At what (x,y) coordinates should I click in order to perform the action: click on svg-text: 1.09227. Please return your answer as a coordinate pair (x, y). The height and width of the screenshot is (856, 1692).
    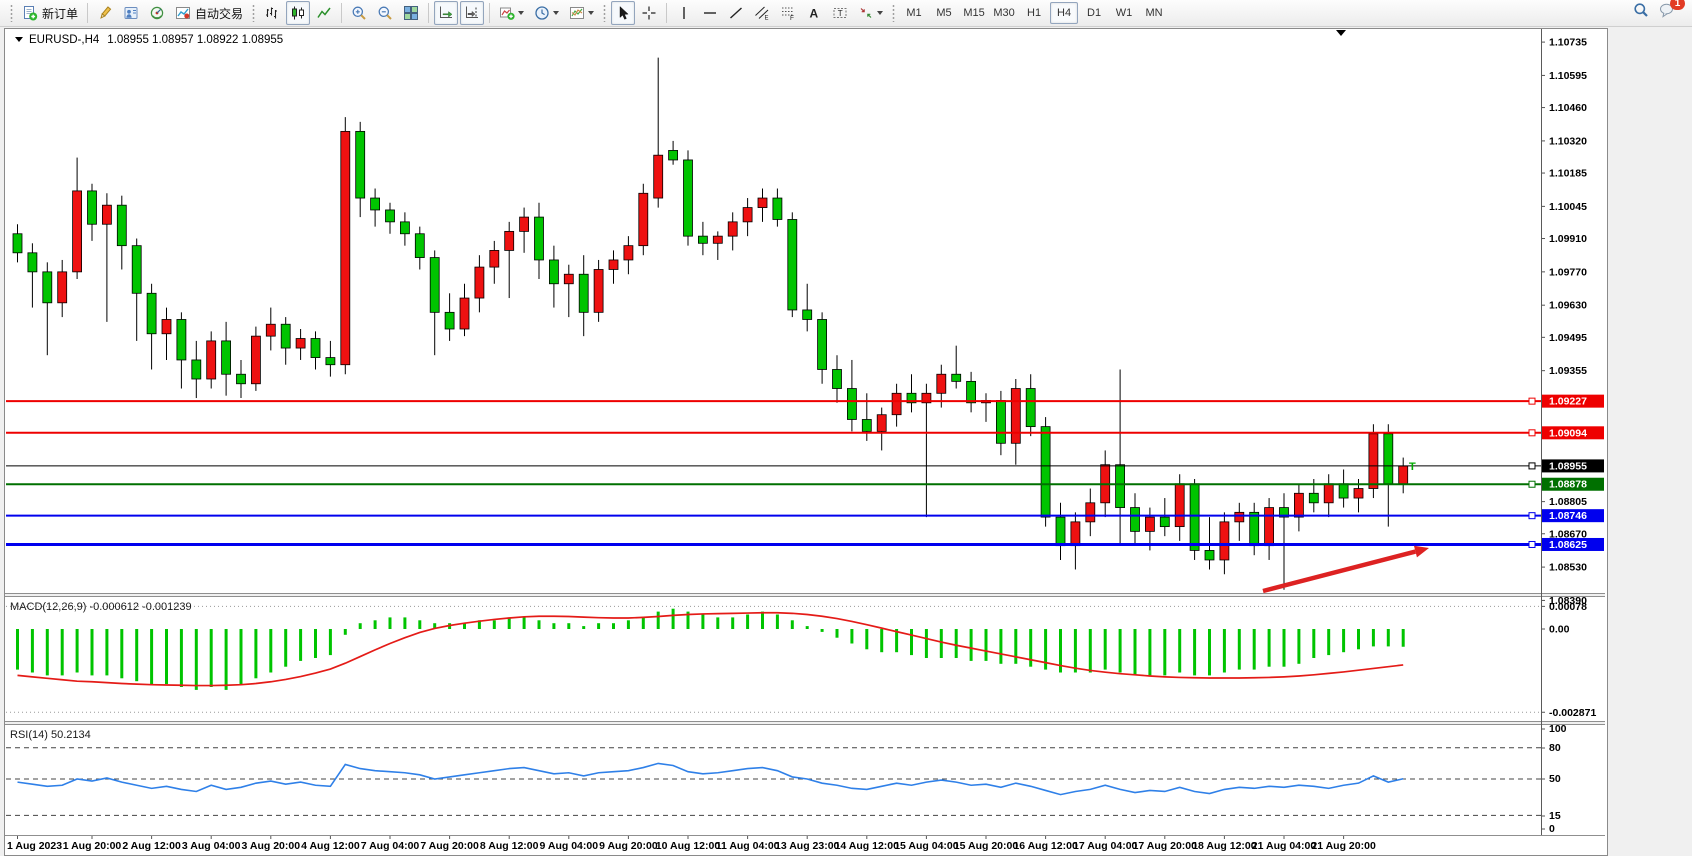
    Looking at the image, I should click on (1568, 402).